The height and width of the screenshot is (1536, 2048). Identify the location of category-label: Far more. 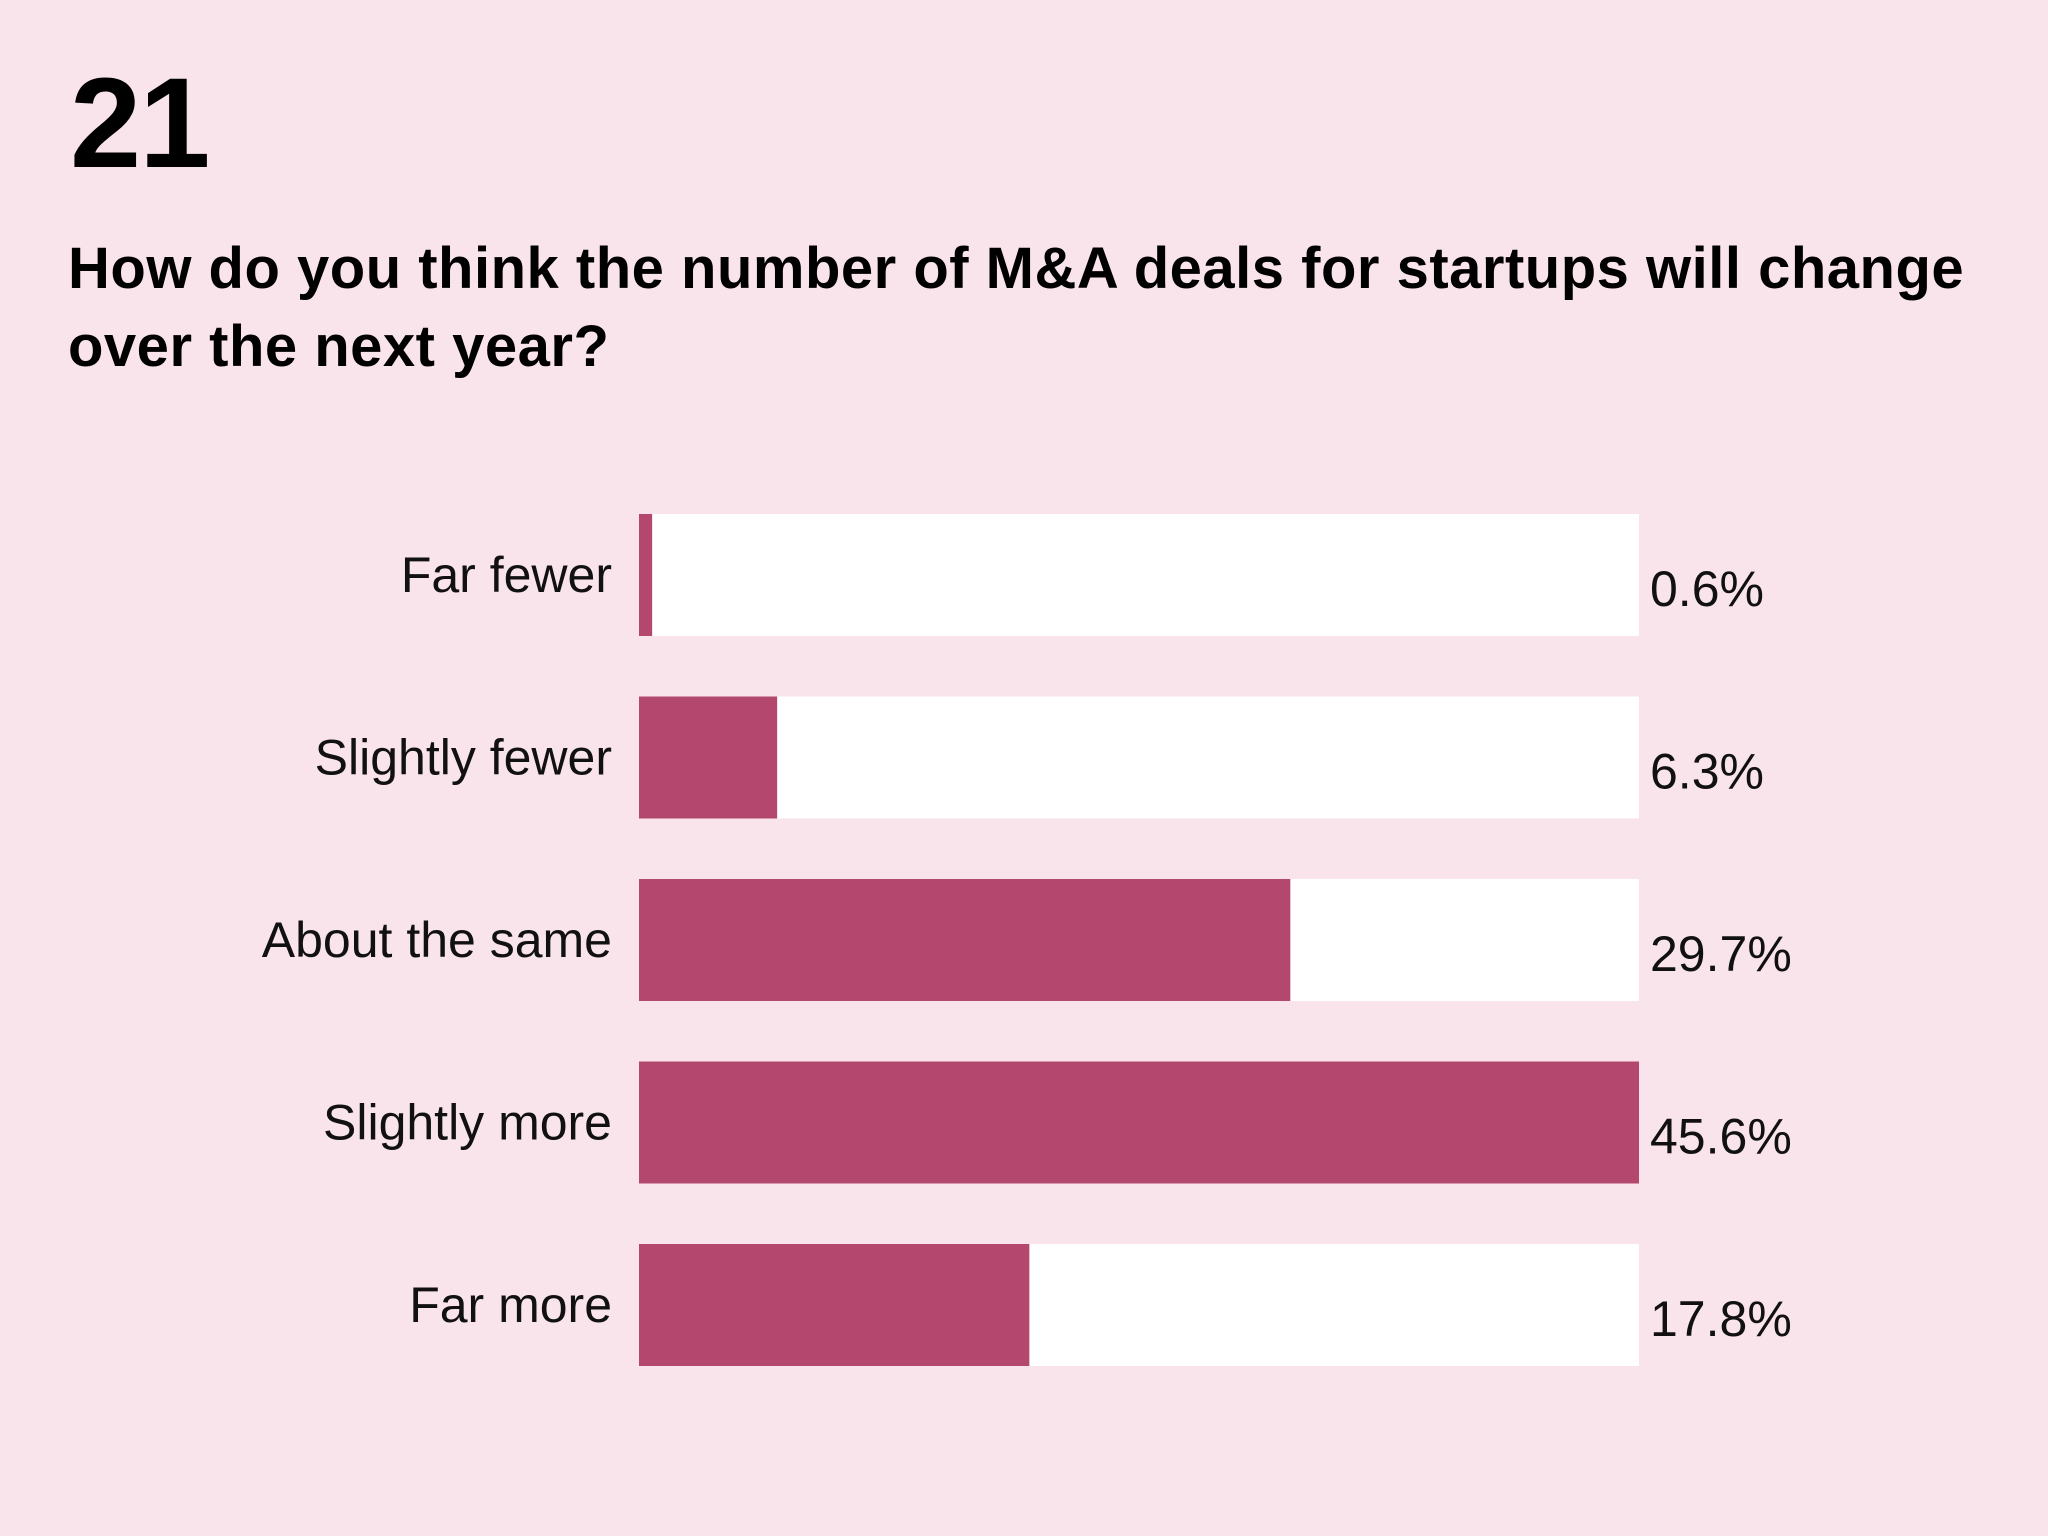
(510, 1305).